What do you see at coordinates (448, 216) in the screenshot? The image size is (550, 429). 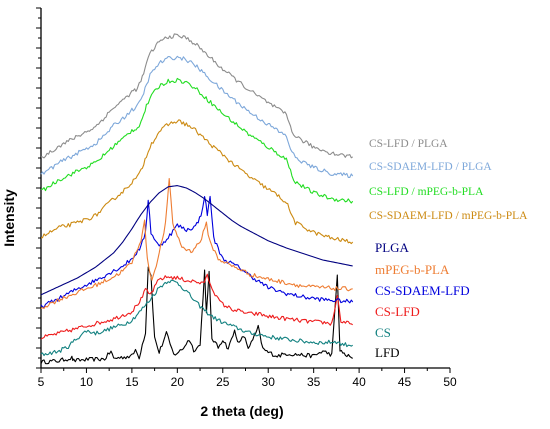 I see `legend-label-cs-sdaem-lfd-mpeg-b-pla: CS-SDAEM-LFD / mPEG-b-PLA` at bounding box center [448, 216].